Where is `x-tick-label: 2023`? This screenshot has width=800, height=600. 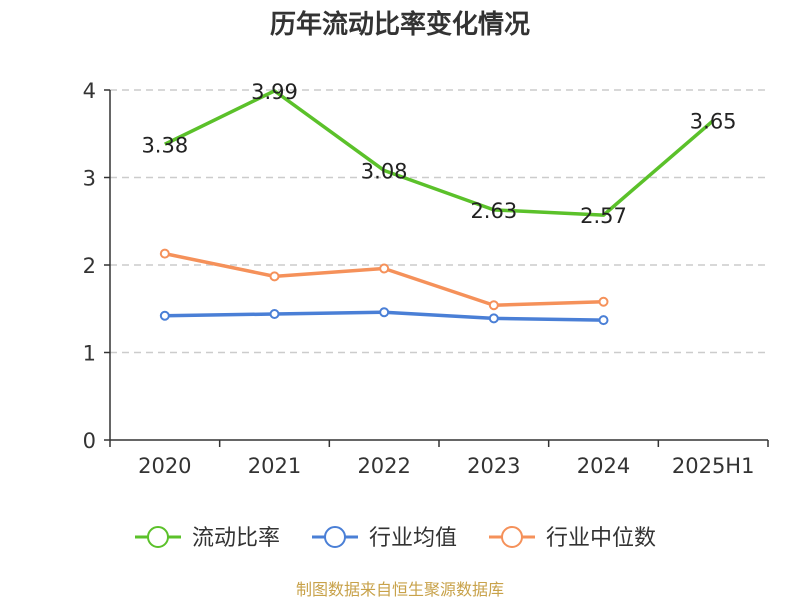
x-tick-label: 2023 is located at coordinates (493, 466).